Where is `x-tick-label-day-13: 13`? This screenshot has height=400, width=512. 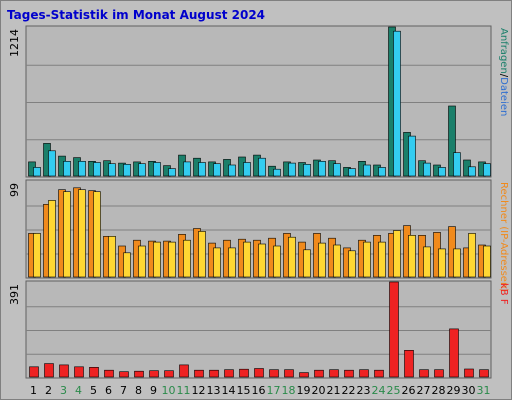
x-tick-label-day-13: 13 is located at coordinates (214, 390).